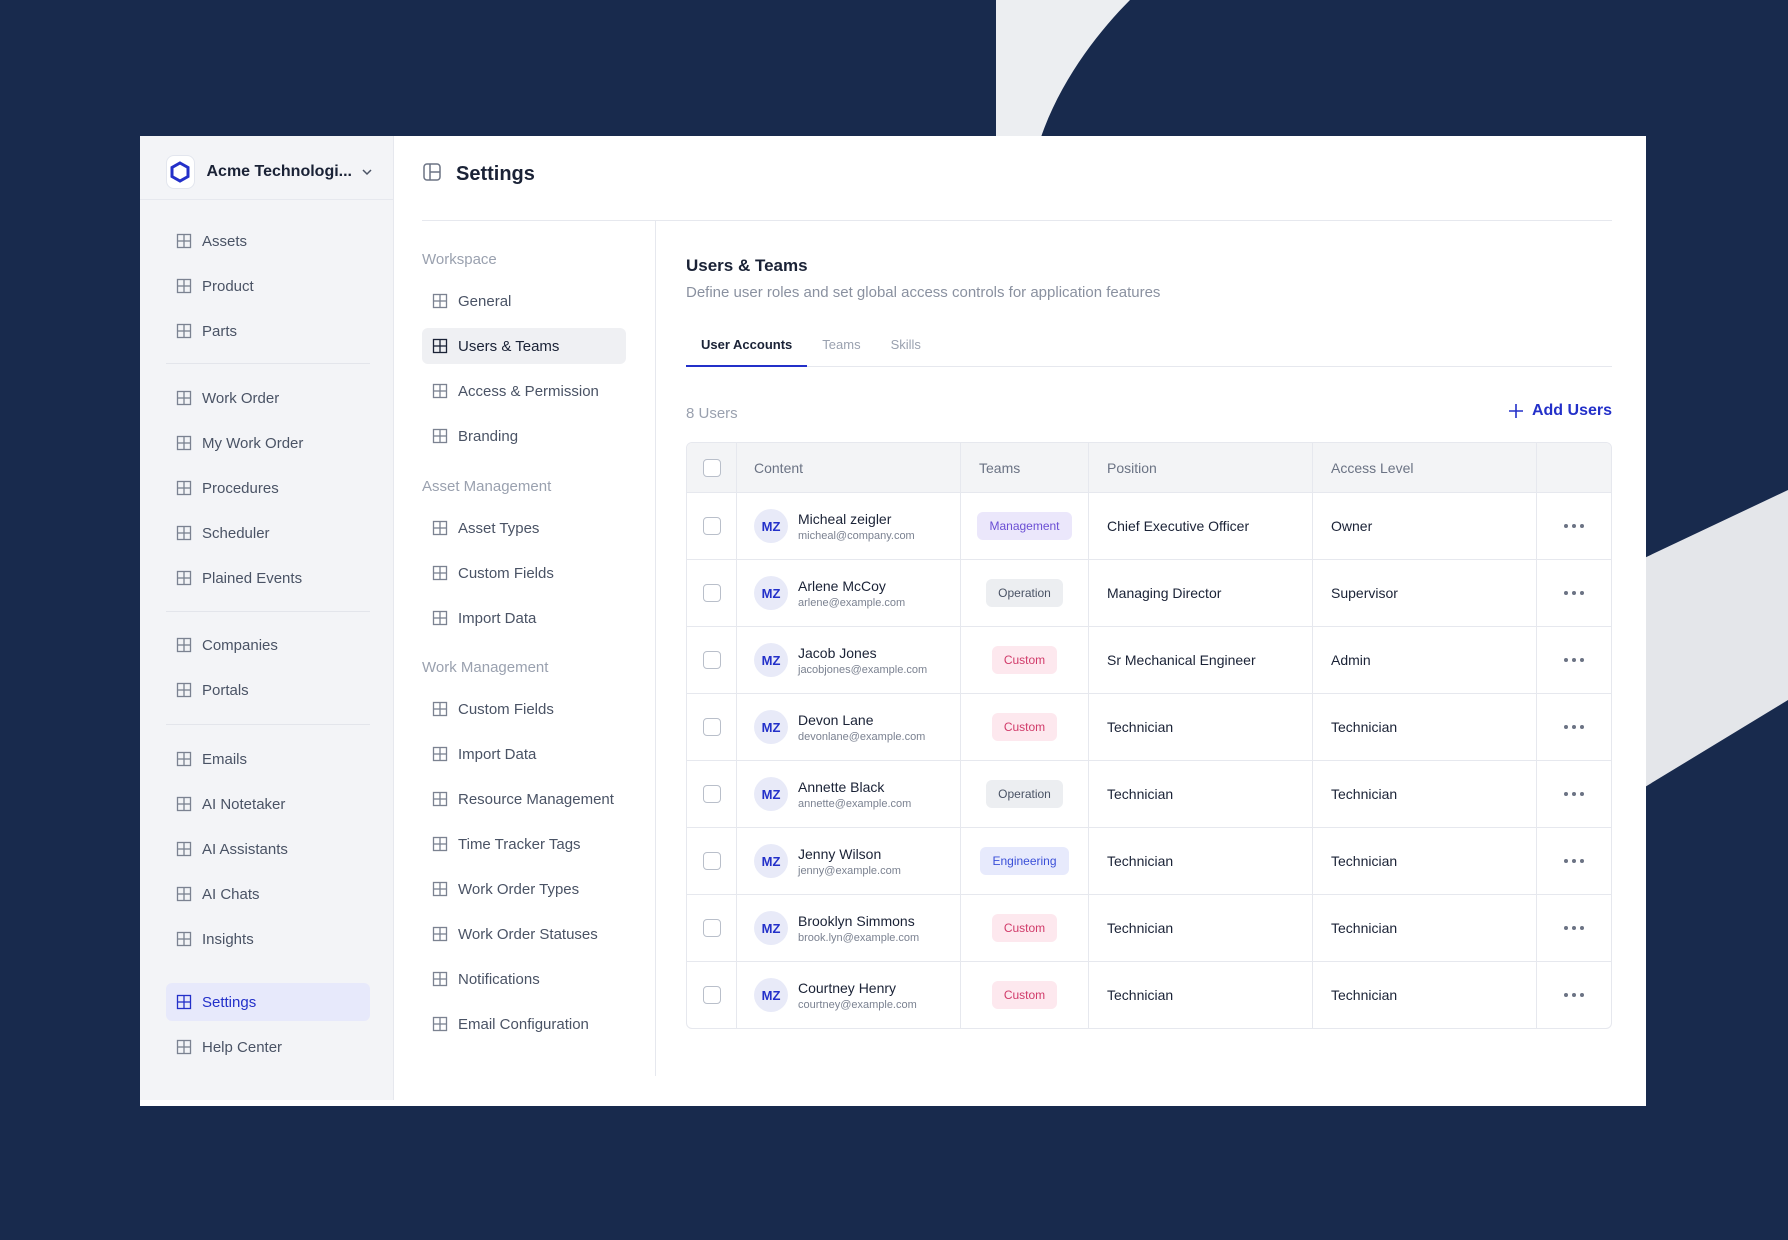 The width and height of the screenshot is (1788, 1240). I want to click on team-badge: Custom, so click(1024, 660).